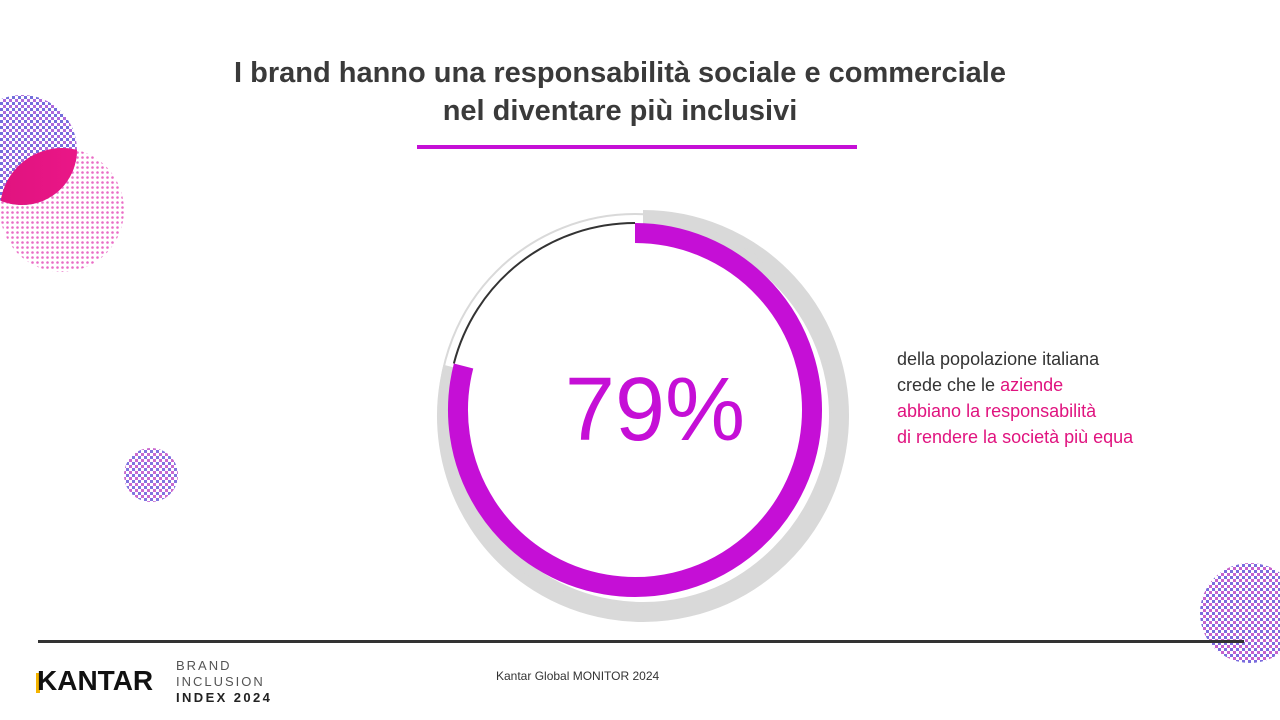 Image resolution: width=1280 pixels, height=720 pixels. What do you see at coordinates (204, 665) in the screenshot?
I see `index-line-1: BRAND` at bounding box center [204, 665].